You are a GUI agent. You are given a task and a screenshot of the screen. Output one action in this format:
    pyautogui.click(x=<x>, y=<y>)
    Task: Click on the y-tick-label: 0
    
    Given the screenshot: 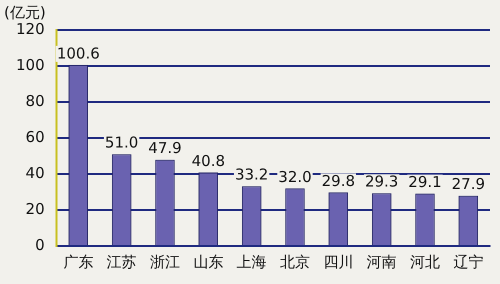 What is the action you would take?
    pyautogui.click(x=40, y=245)
    